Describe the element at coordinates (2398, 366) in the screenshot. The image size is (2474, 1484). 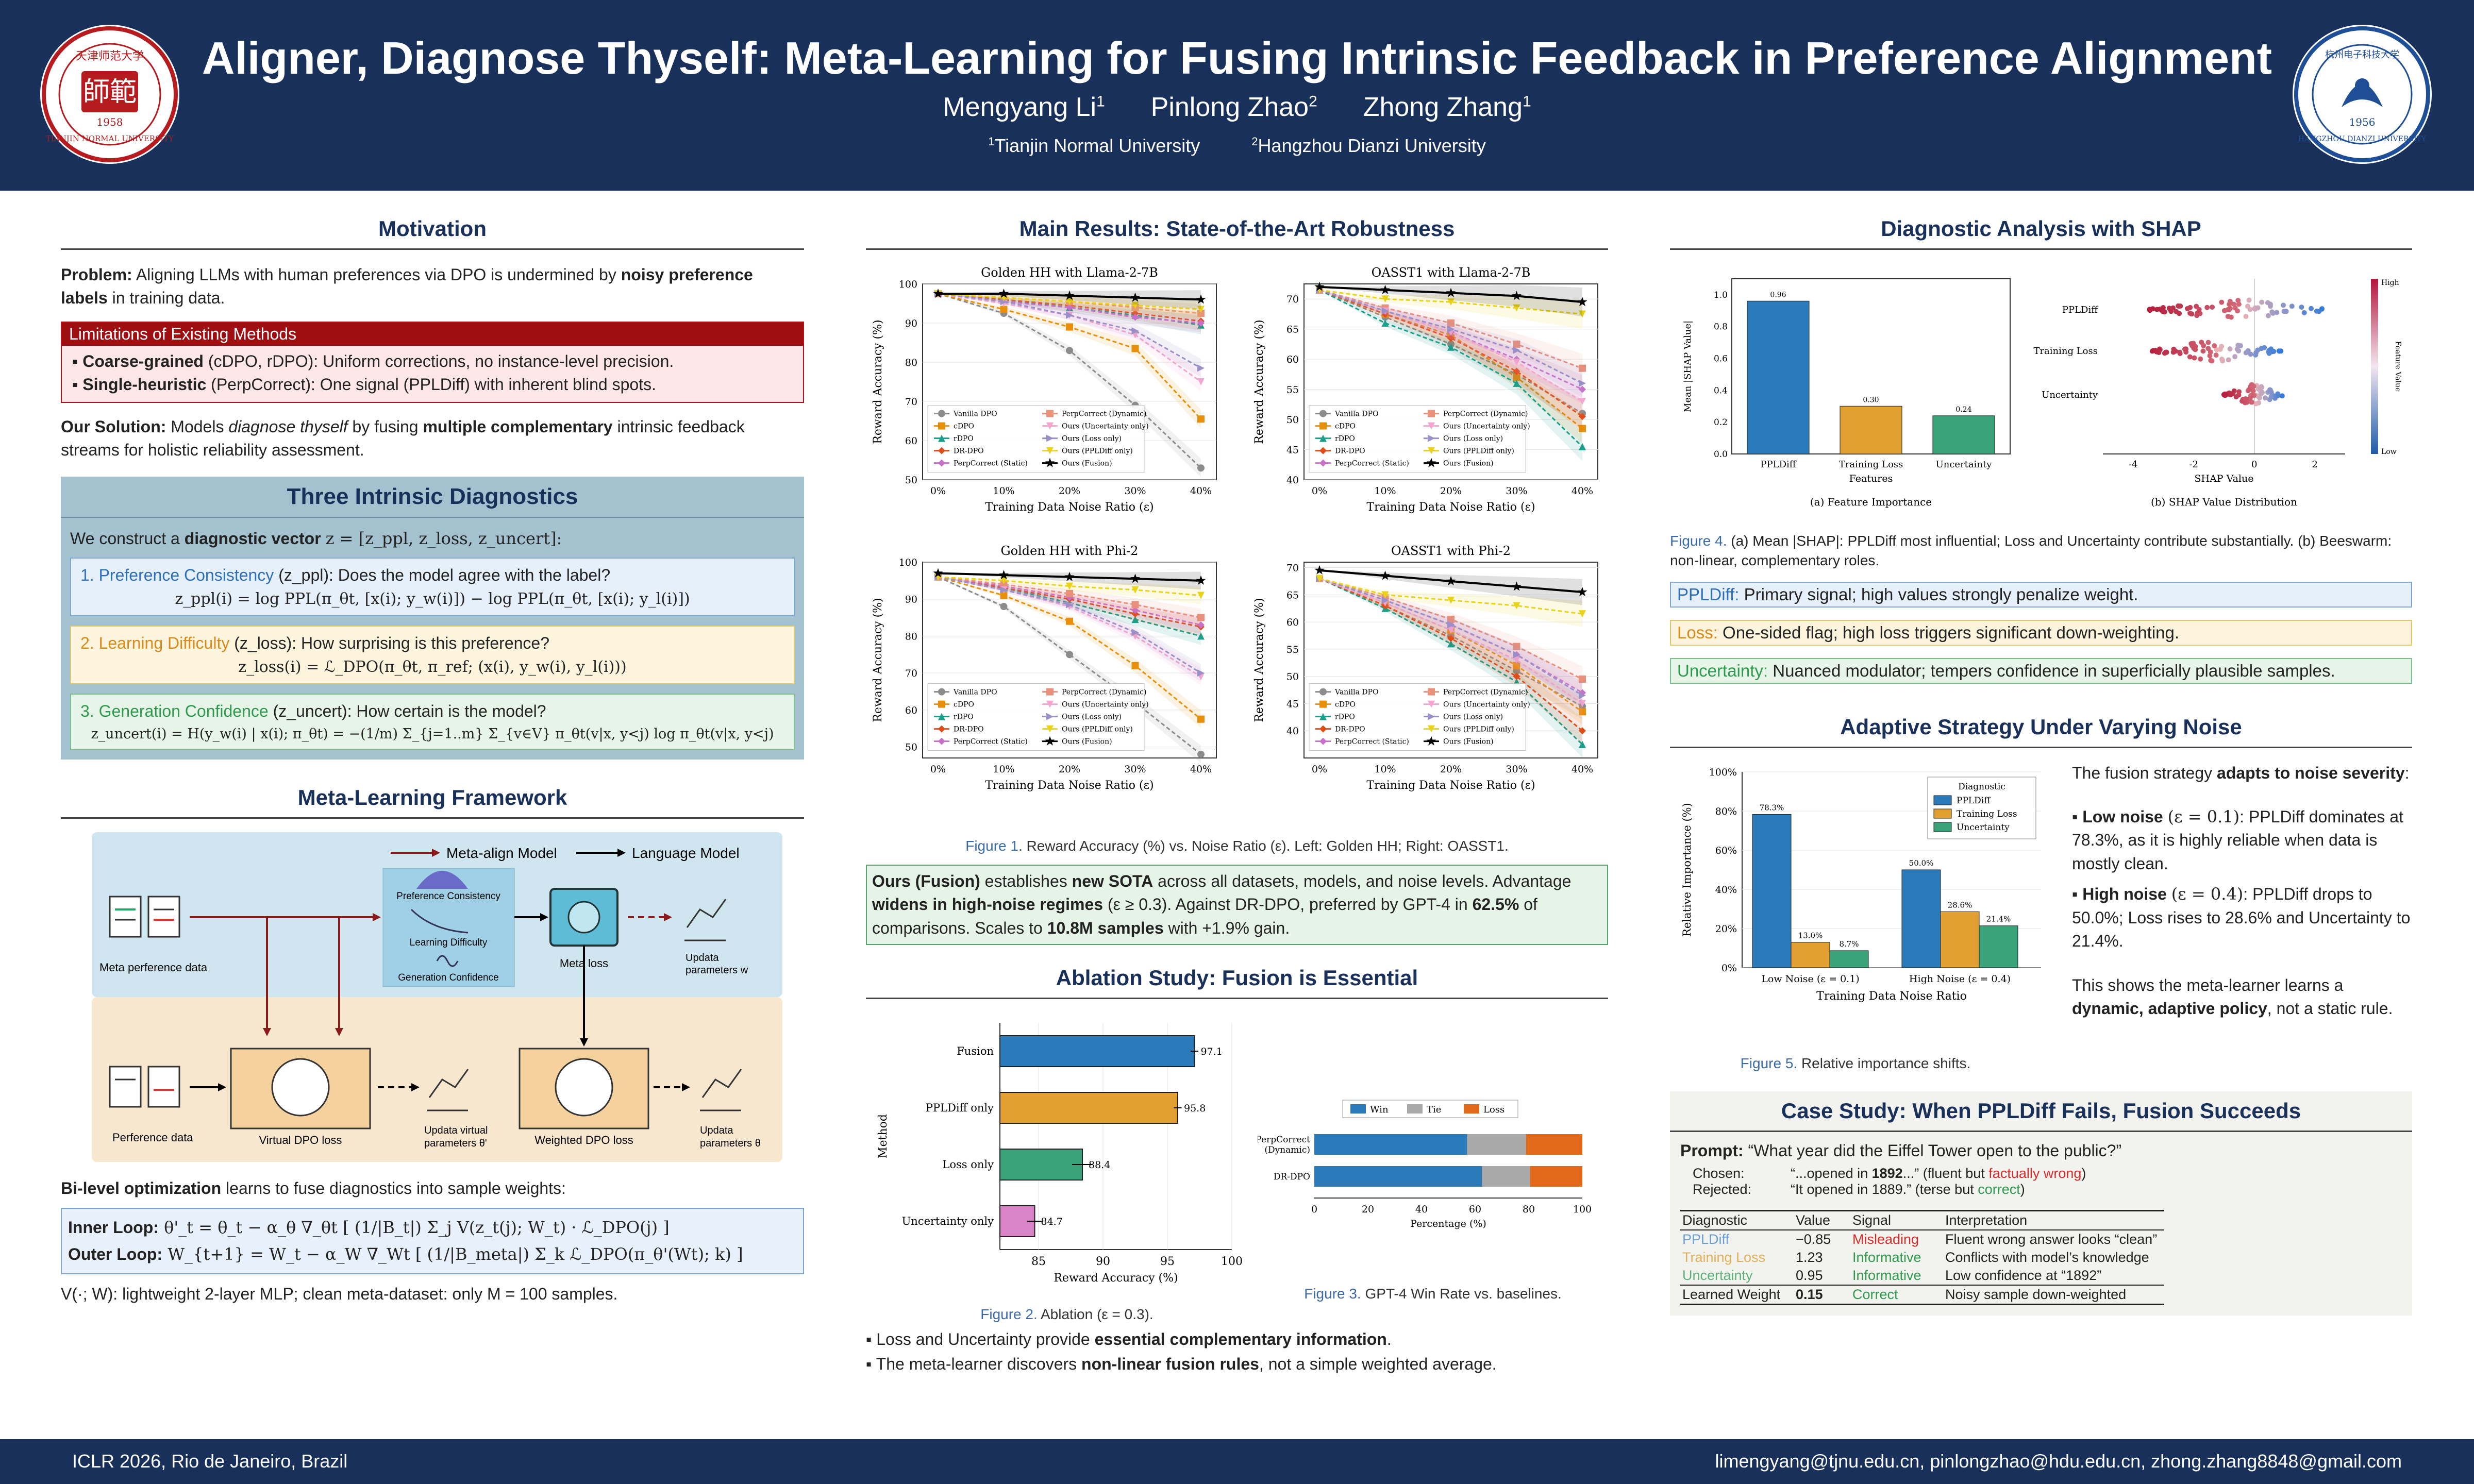
I see `colorbar-label: Feature Value` at that location.